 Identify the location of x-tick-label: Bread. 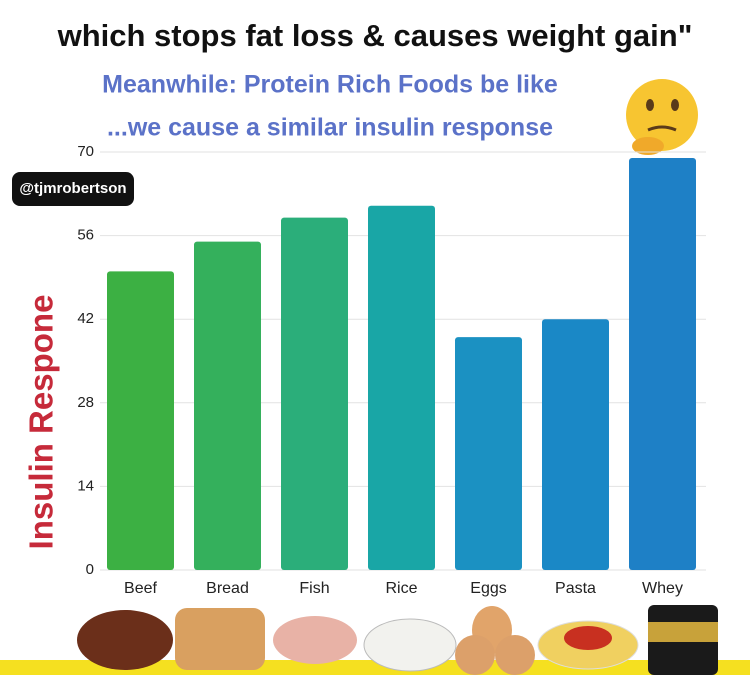
(227, 588).